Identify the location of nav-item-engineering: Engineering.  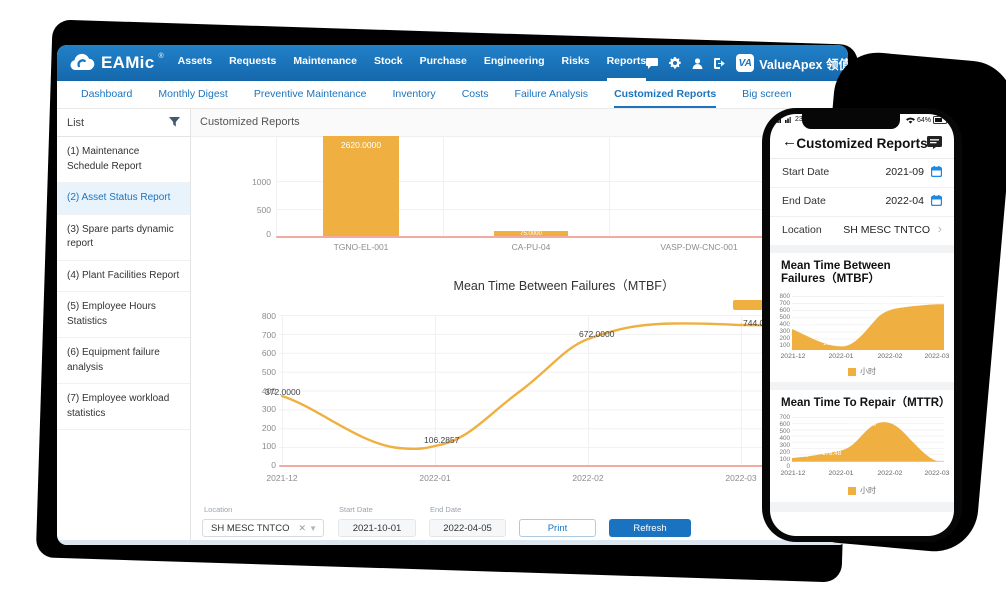
(514, 61).